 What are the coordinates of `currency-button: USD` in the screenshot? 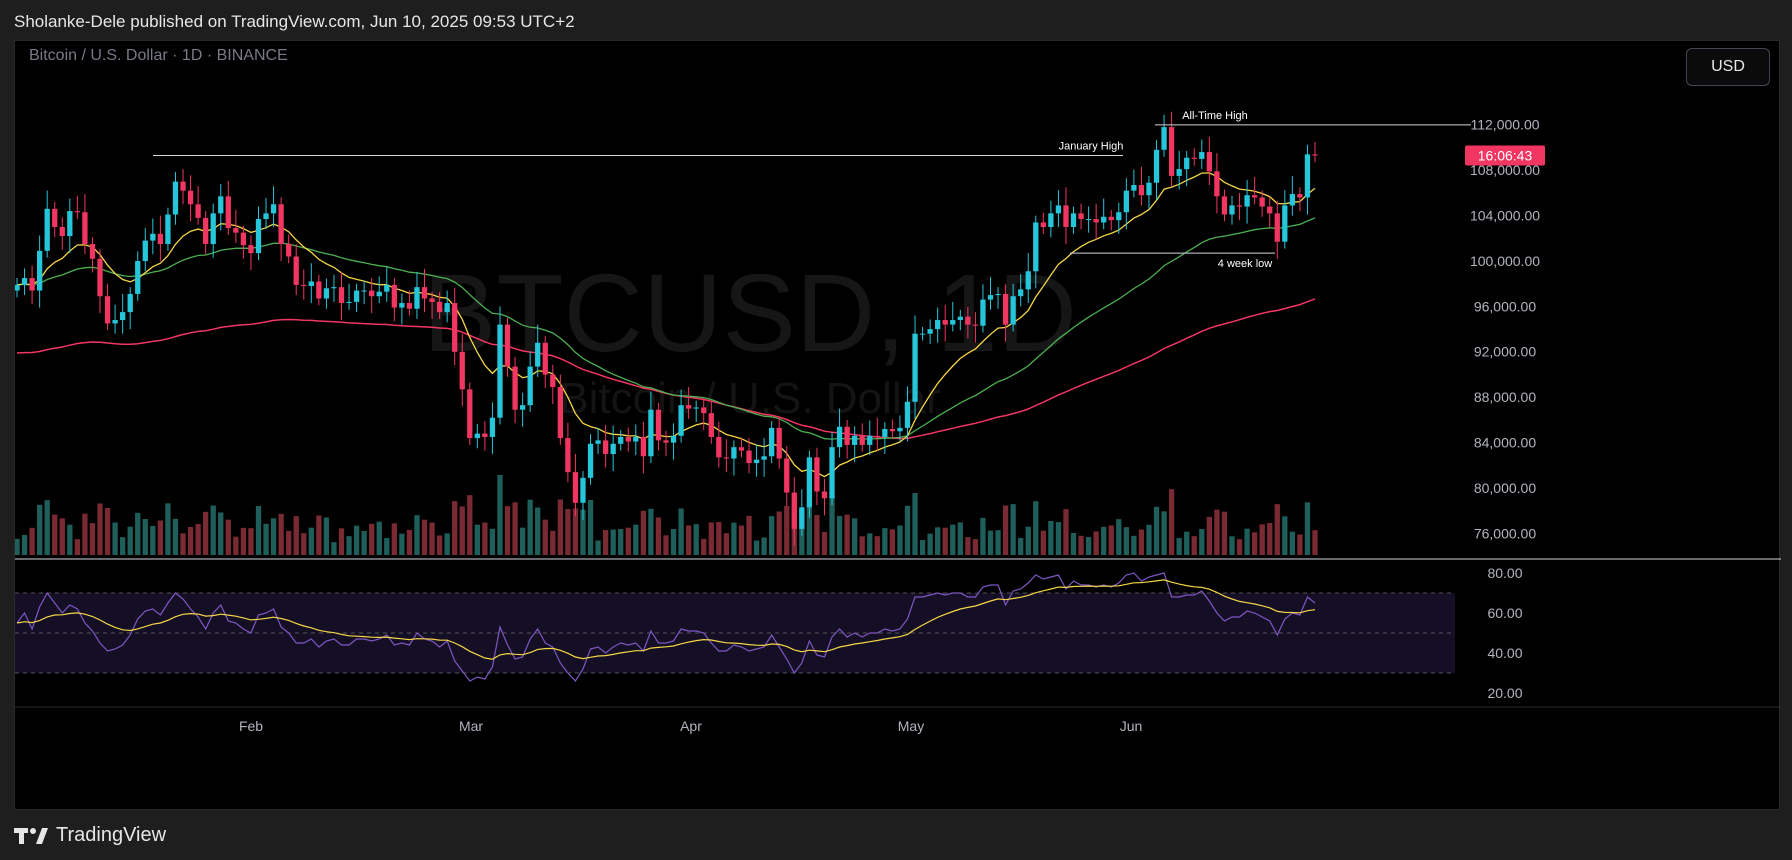 It's located at (1728, 67).